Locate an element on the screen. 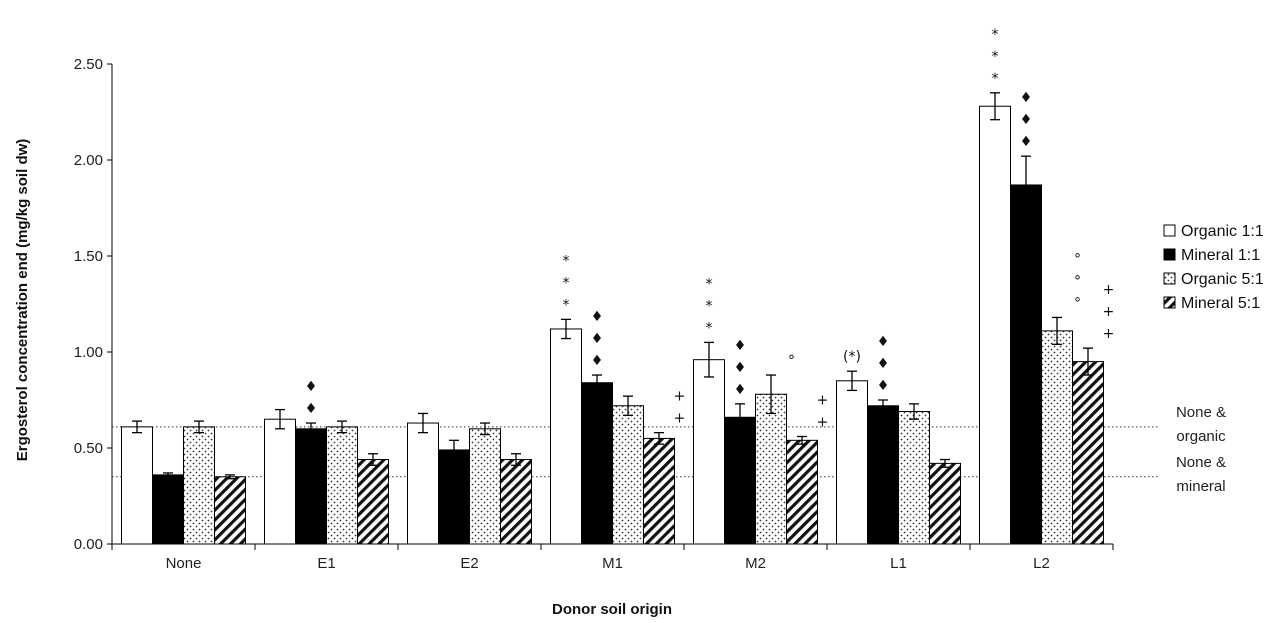 This screenshot has width=1278, height=623. x-axis-title: Donor soil origin is located at coordinates (612, 609).